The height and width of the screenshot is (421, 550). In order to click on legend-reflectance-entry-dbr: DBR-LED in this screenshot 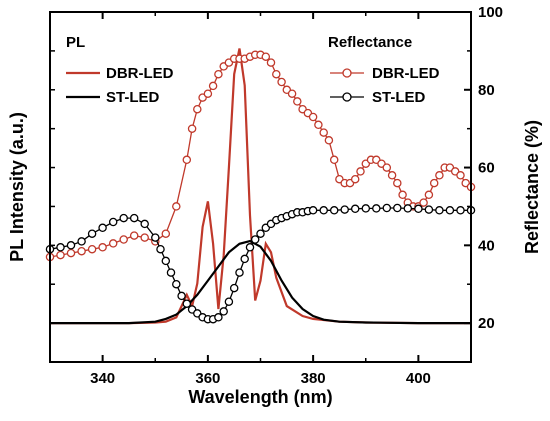, I will do `click(406, 73)`.